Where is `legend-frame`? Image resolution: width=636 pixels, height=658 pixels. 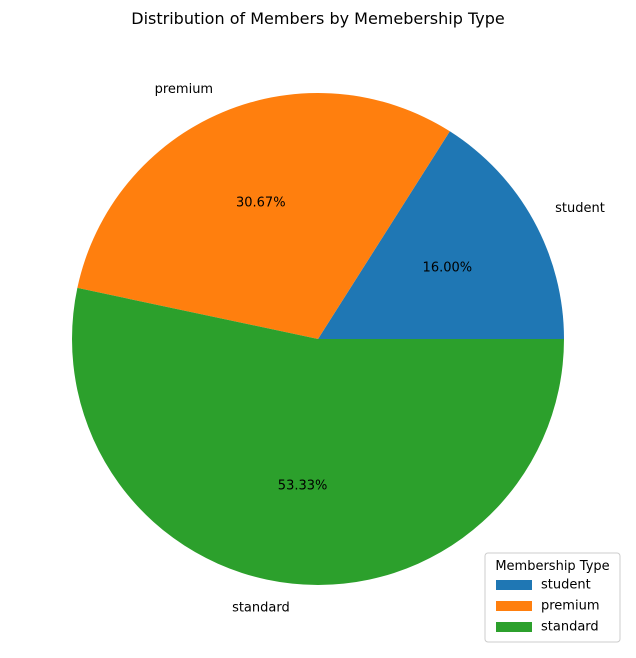
legend-frame is located at coordinates (552, 597).